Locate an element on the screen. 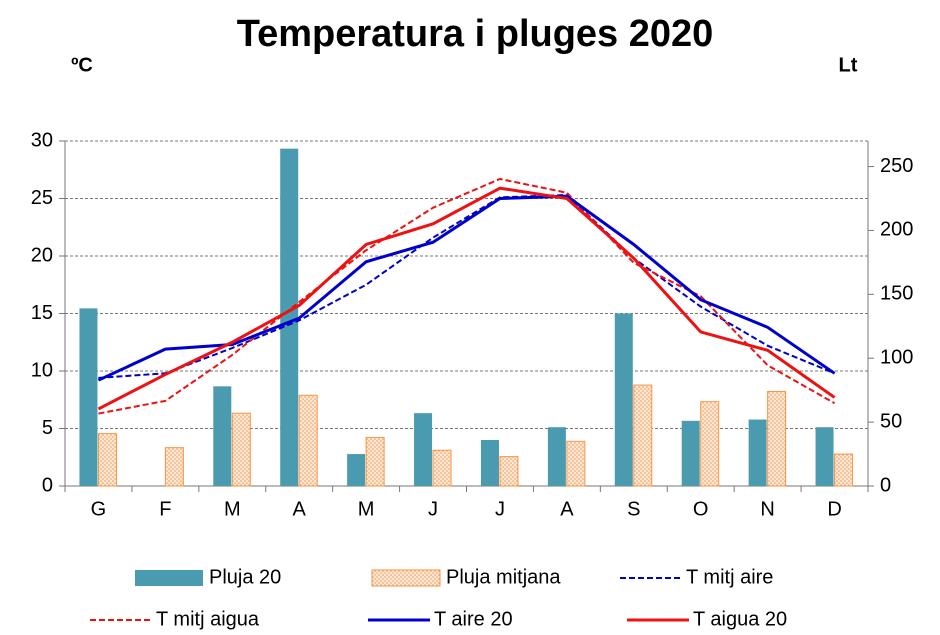 This screenshot has height=635, width=940. y-tick-label: 30 is located at coordinates (42, 140).